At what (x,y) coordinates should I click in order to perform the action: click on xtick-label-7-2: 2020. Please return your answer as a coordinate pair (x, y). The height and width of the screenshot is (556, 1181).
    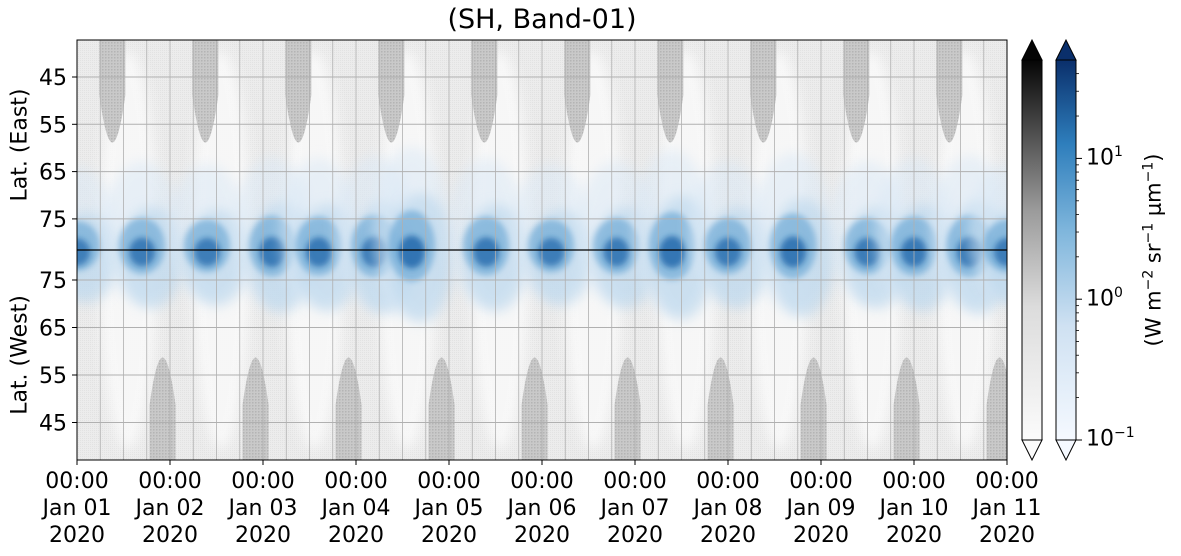
    Looking at the image, I should click on (728, 535).